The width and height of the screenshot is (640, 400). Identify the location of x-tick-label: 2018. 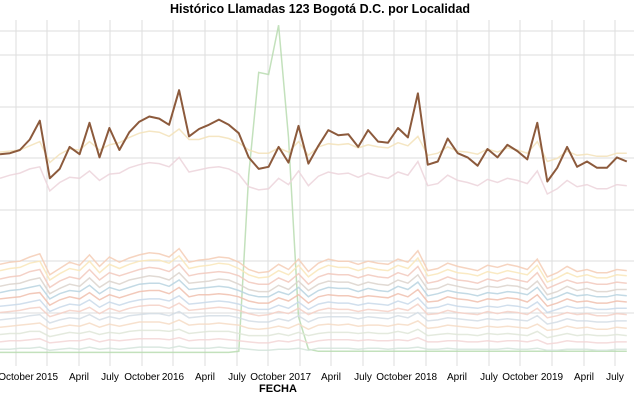
(426, 377).